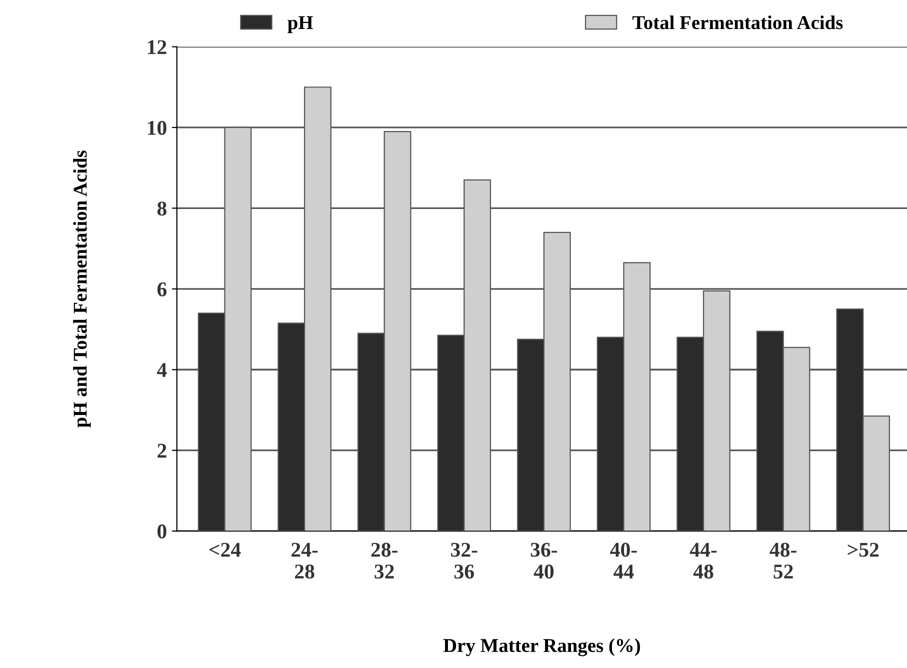 Image resolution: width=907 pixels, height=668 pixels. What do you see at coordinates (863, 549) in the screenshot?
I see `x-tick-label: >52` at bounding box center [863, 549].